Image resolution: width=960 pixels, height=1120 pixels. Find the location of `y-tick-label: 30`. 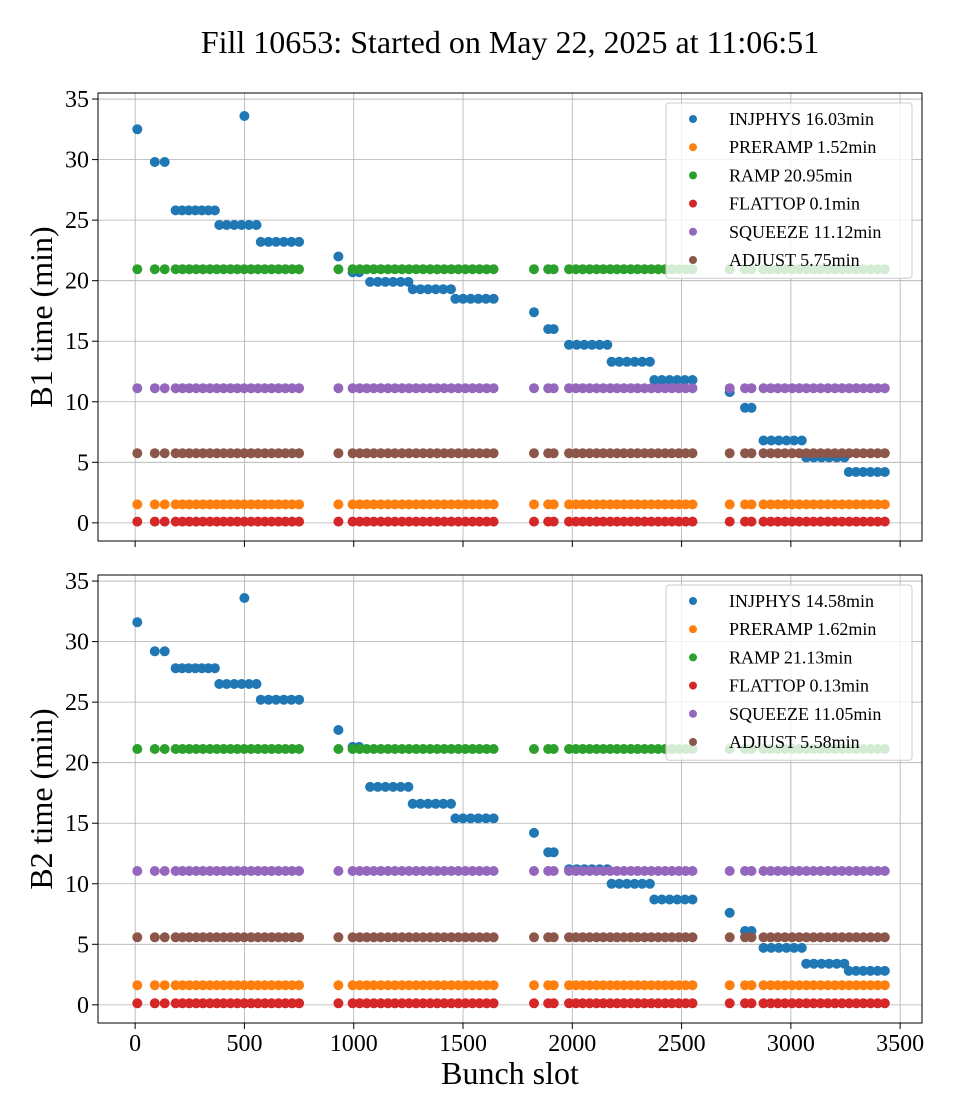

y-tick-label: 30 is located at coordinates (77, 643).